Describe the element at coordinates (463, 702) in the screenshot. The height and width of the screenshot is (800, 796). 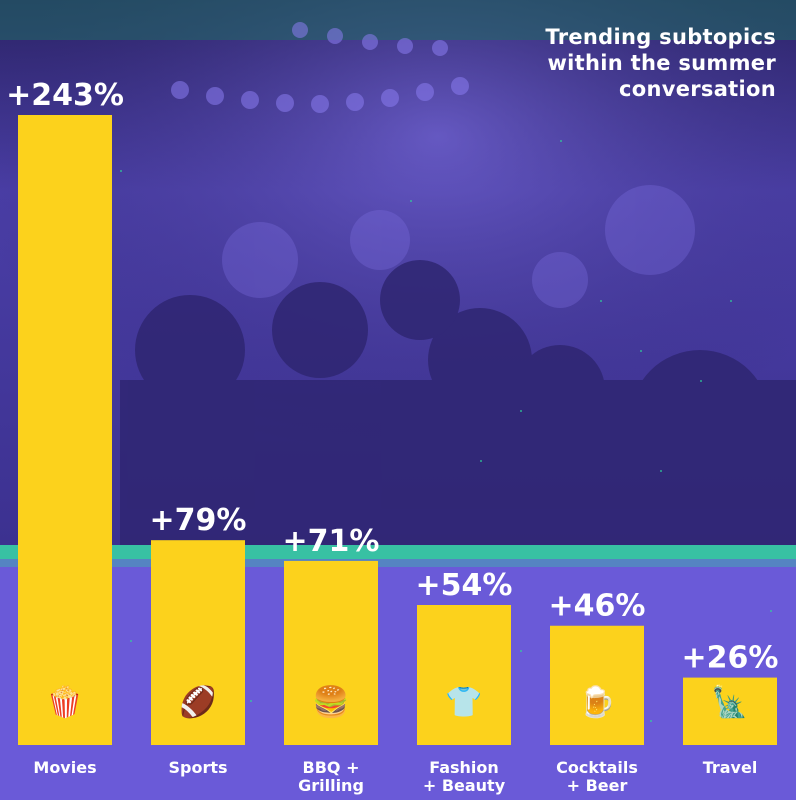
I see `shirt-icon: 👕` at that location.